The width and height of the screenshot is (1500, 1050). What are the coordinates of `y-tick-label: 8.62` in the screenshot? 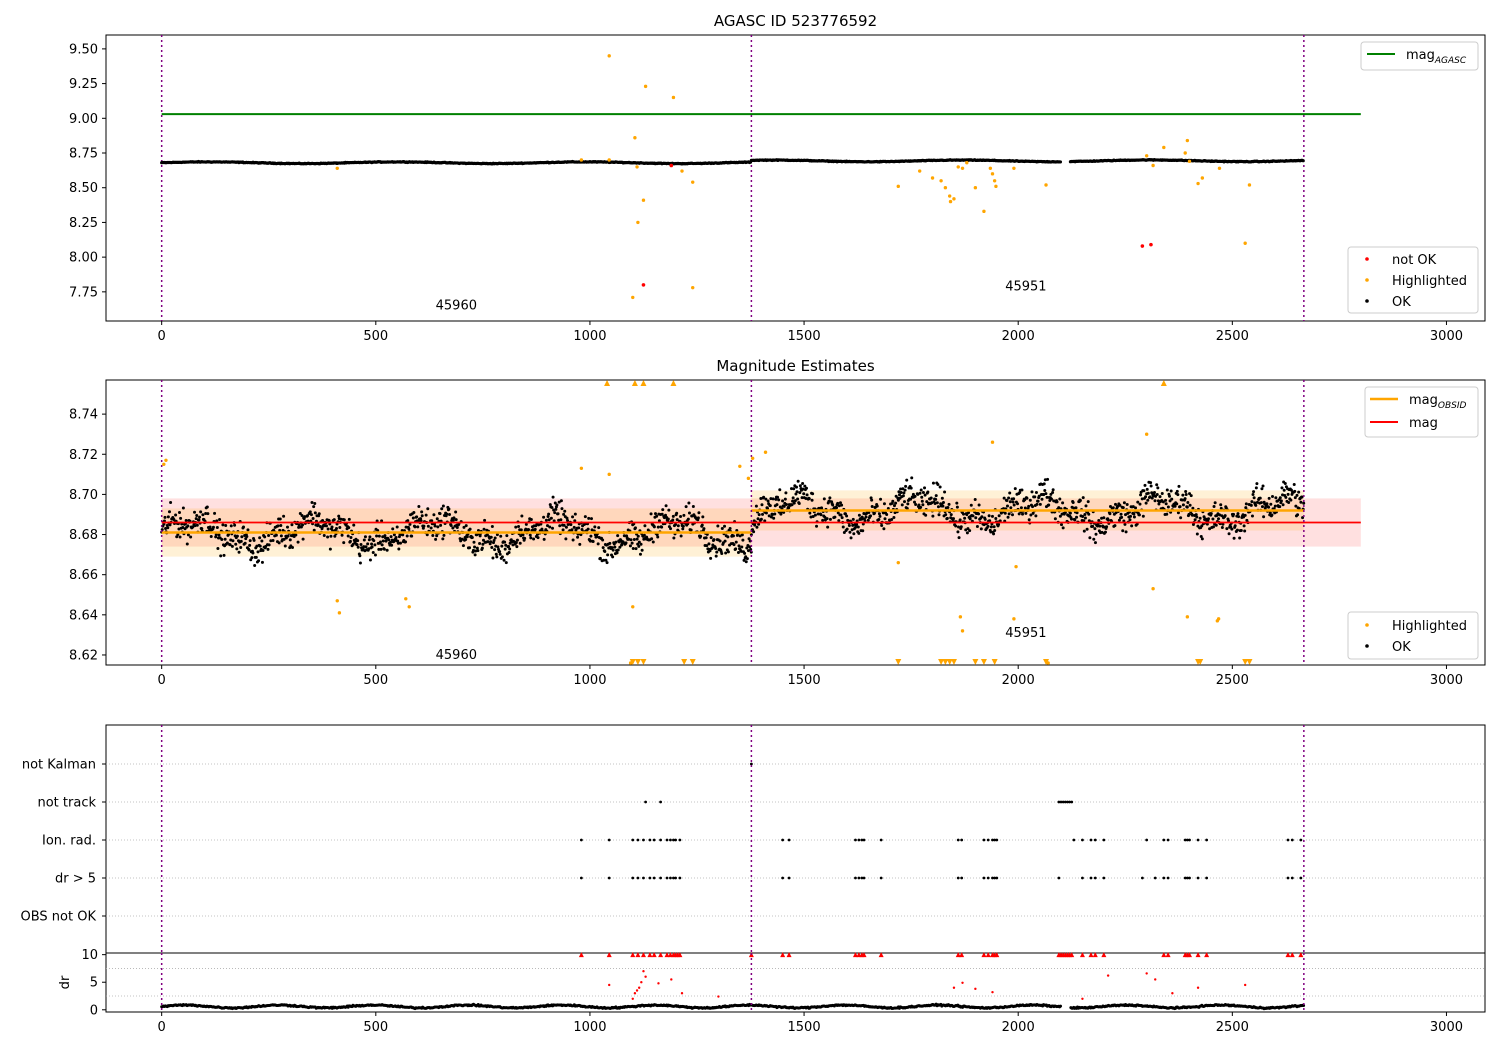 It's located at (83, 655).